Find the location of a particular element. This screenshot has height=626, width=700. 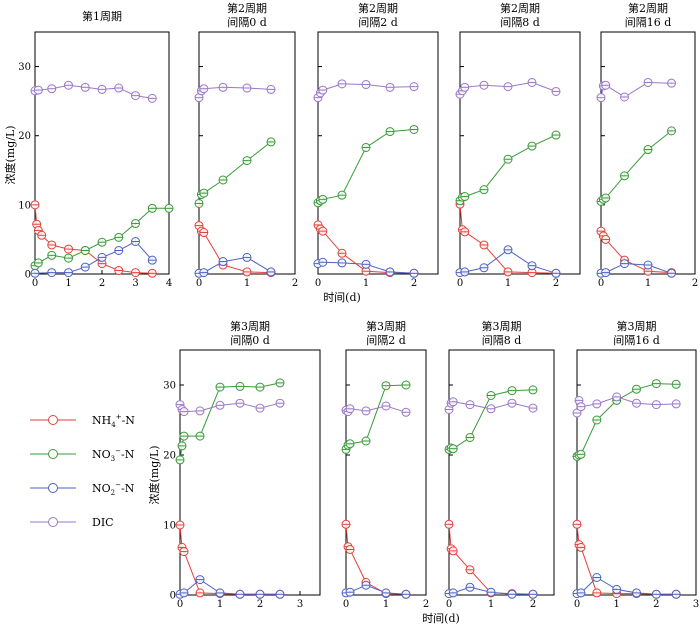

legend-marker is located at coordinates (53, 454).